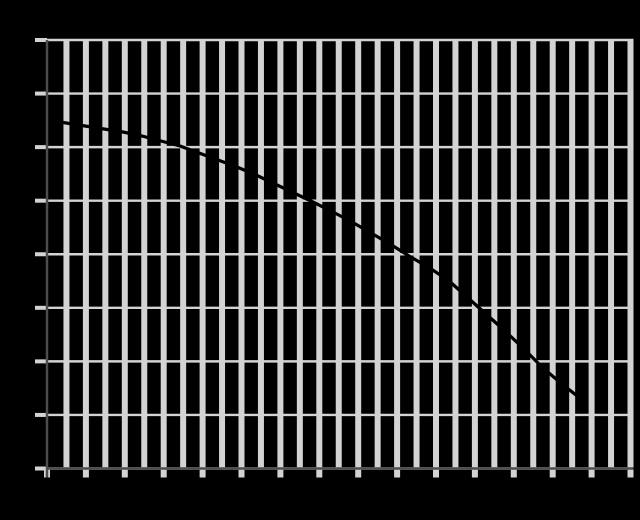  What do you see at coordinates (339, 473) in the screenshot?
I see `x-ticks` at bounding box center [339, 473].